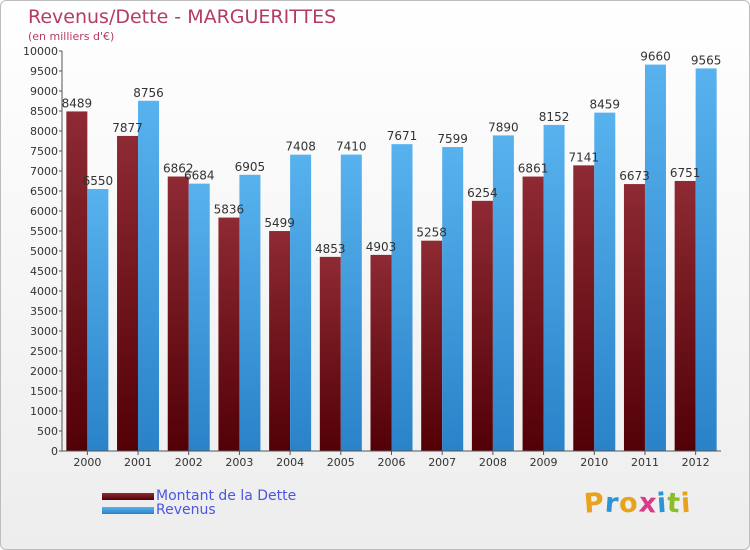  What do you see at coordinates (138, 462) in the screenshot?
I see `x-tick-label: 2001` at bounding box center [138, 462].